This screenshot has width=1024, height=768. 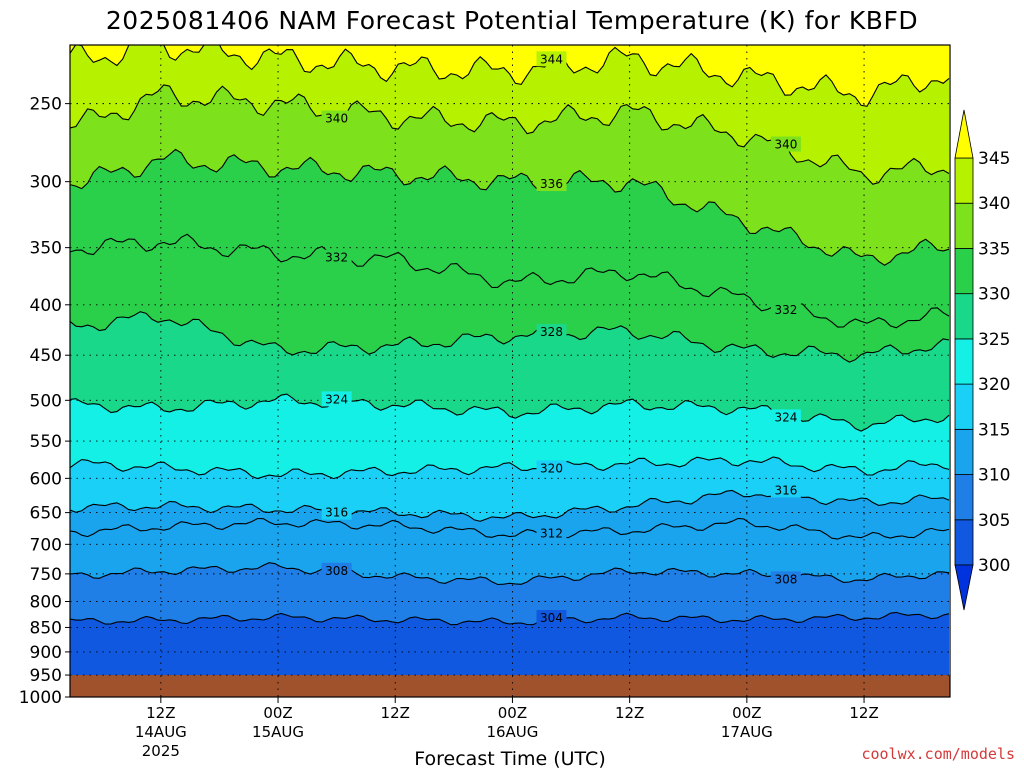 I want to click on colorbar-bottom-arrow, so click(x=964, y=587).